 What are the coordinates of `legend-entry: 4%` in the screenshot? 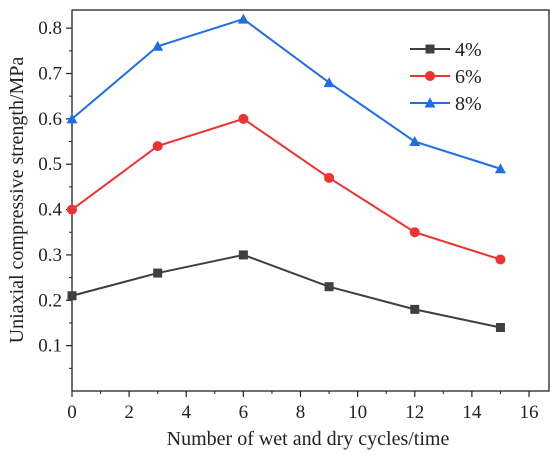 It's located at (446, 50).